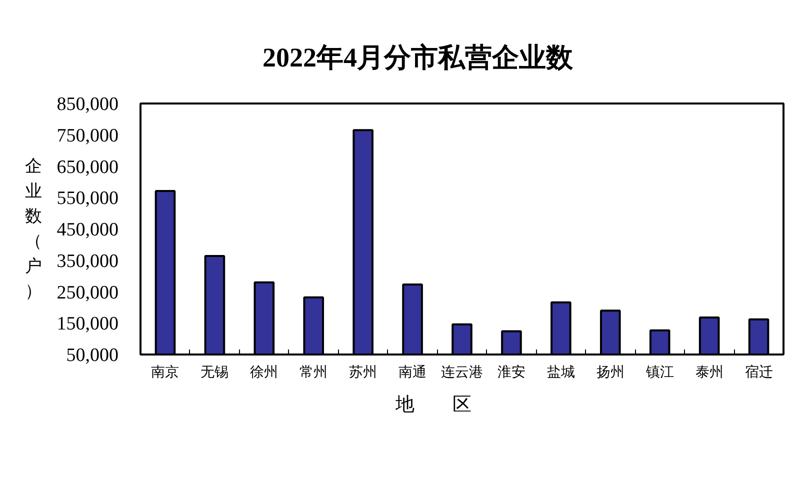  Describe the element at coordinates (314, 372) in the screenshot. I see `x-tick-label: 常州` at that location.